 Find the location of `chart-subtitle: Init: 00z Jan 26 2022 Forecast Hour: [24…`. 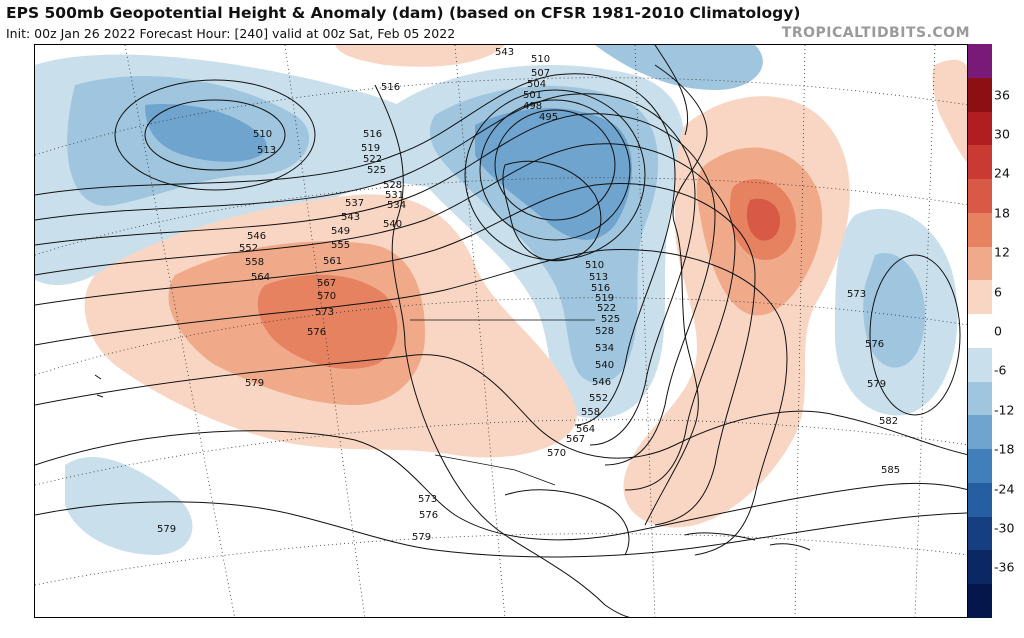

chart-subtitle: Init: 00z Jan 26 2022 Forecast Hour: [24… is located at coordinates (231, 33).